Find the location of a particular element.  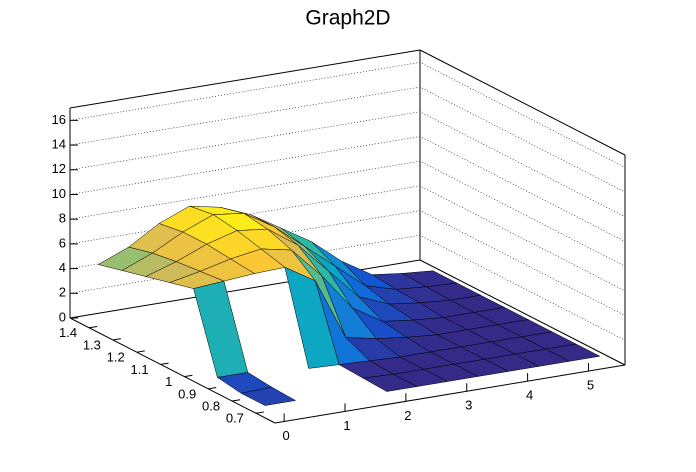

y-tick-label: 0.7 is located at coordinates (235, 418).